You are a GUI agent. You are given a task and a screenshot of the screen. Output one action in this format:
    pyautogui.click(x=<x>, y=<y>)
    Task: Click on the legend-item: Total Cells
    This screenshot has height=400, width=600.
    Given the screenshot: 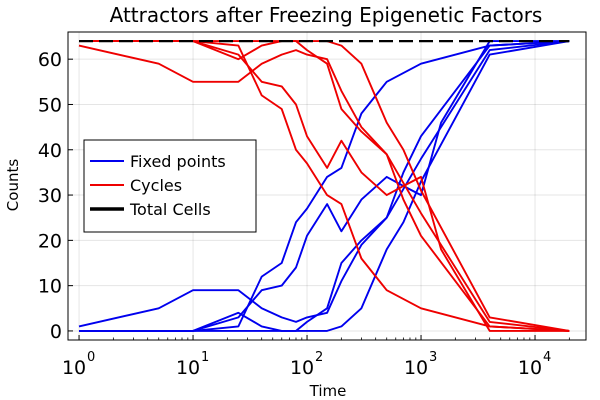 What is the action you would take?
    pyautogui.click(x=150, y=209)
    